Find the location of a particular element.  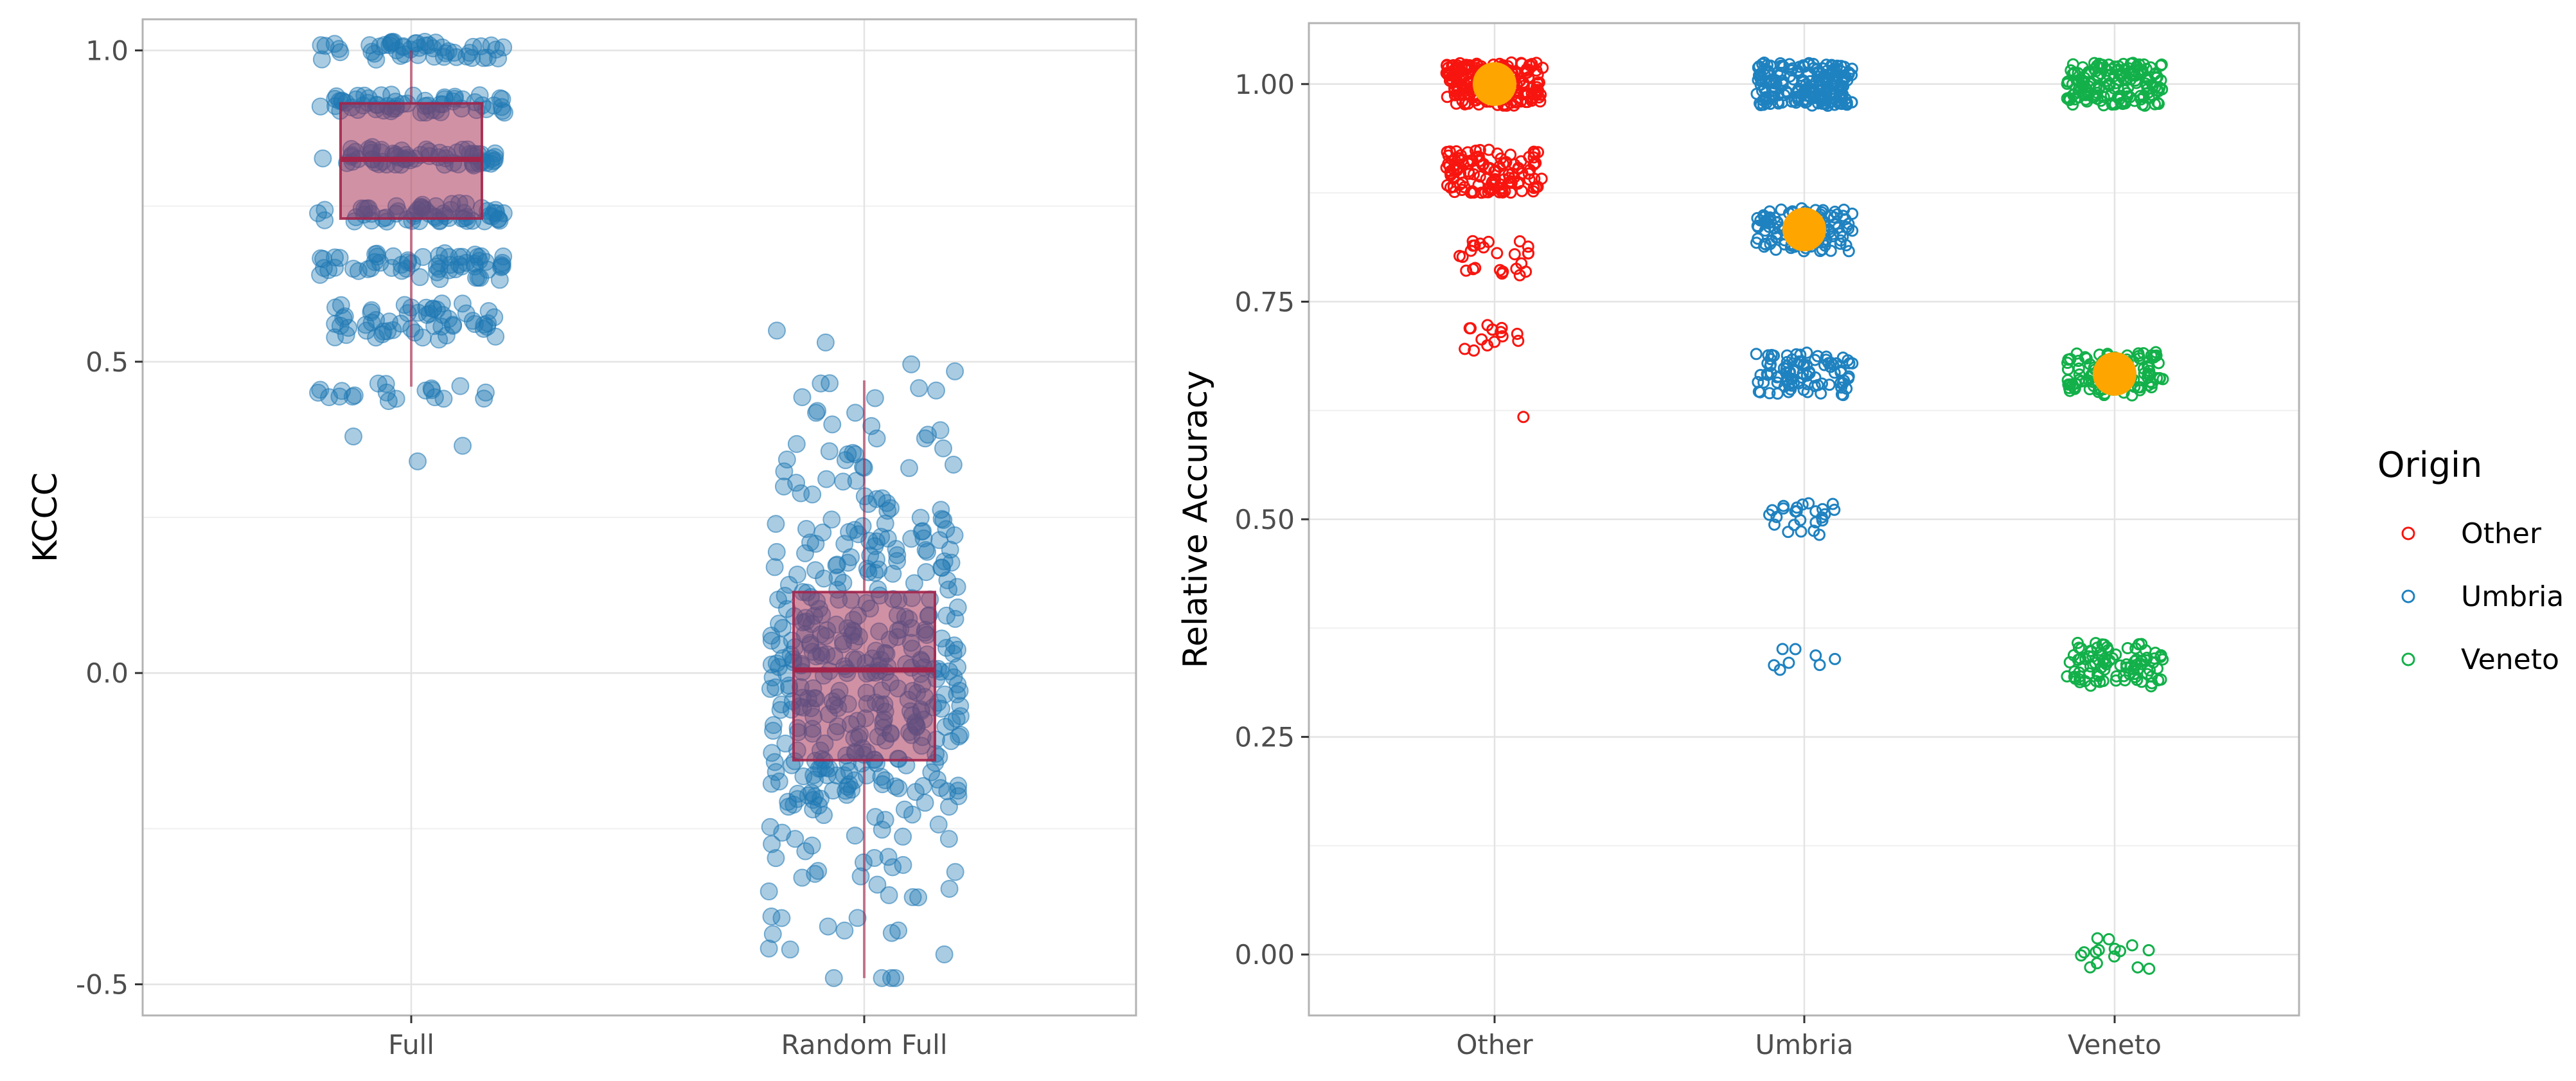

kccc-y-tick-label: 1.0 is located at coordinates (107, 50).